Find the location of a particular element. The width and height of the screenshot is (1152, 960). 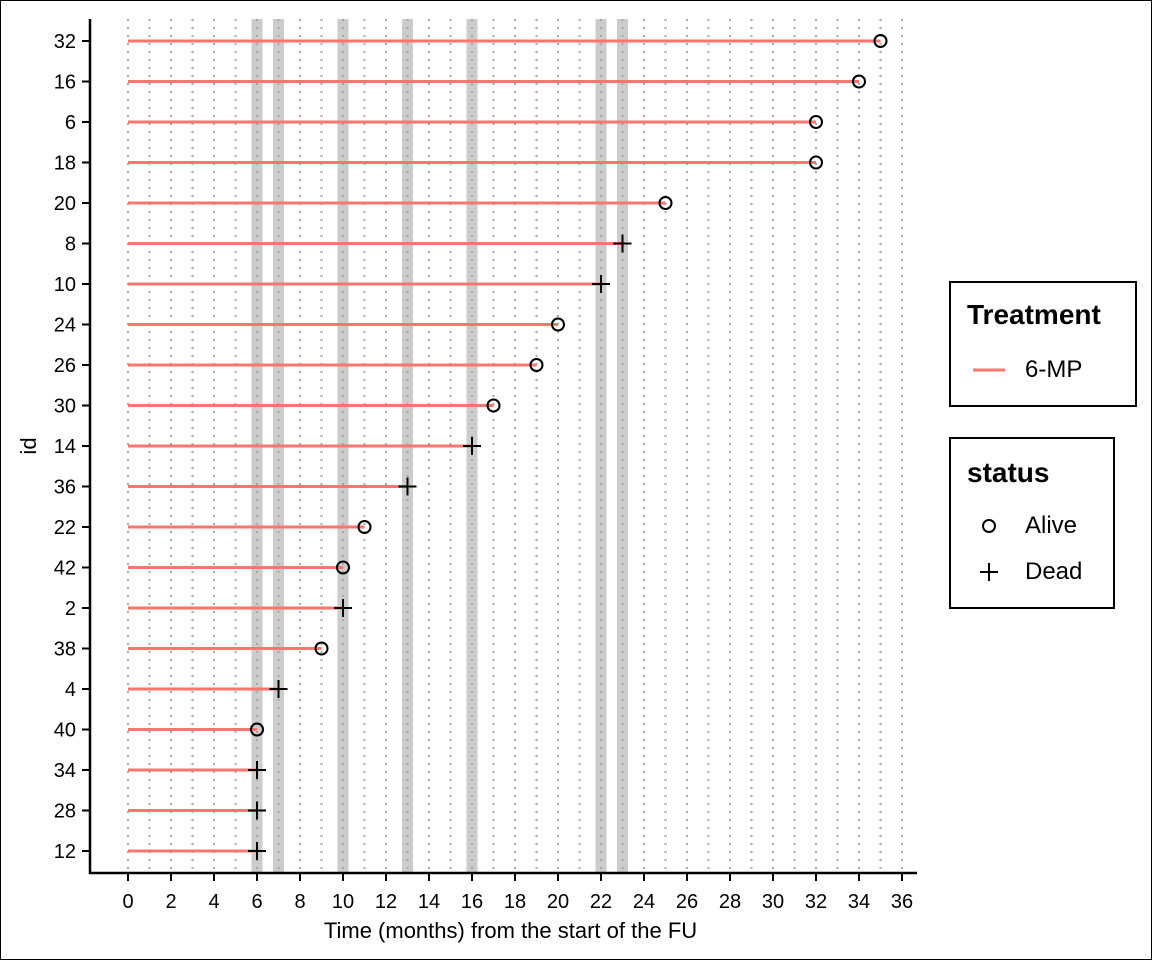

legend-item-dead: Dead is located at coordinates (1024, 572).